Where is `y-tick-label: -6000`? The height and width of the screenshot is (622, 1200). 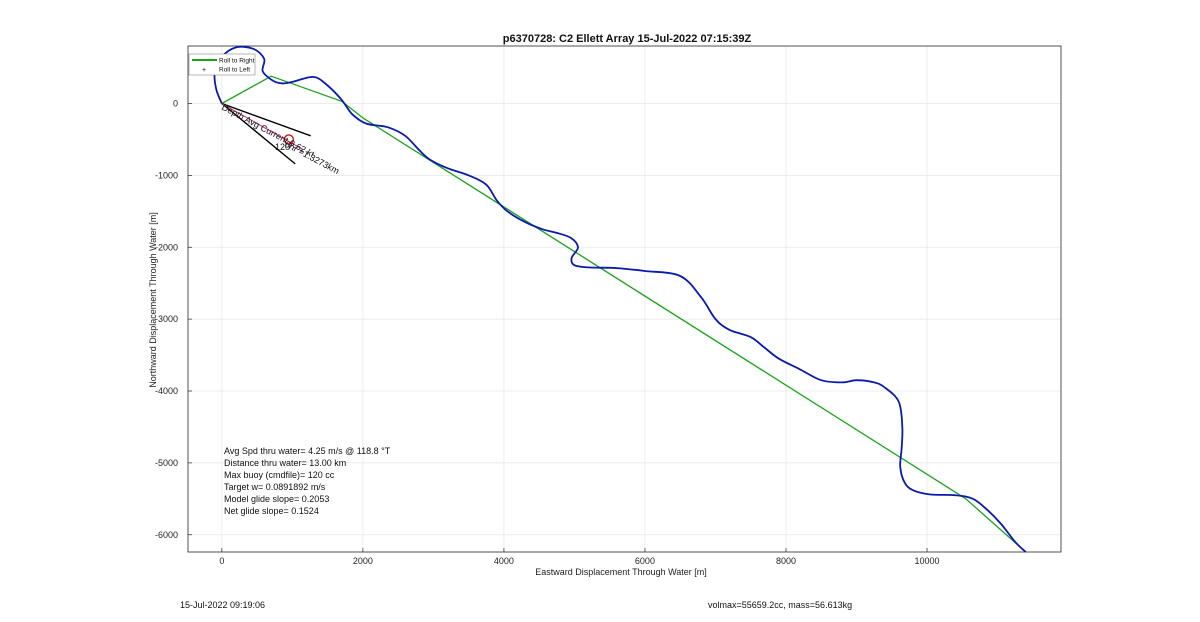 y-tick-label: -6000 is located at coordinates (166, 535).